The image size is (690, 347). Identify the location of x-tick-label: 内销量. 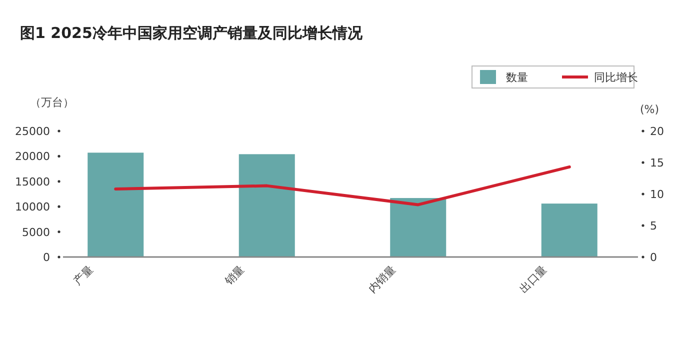
(382, 279).